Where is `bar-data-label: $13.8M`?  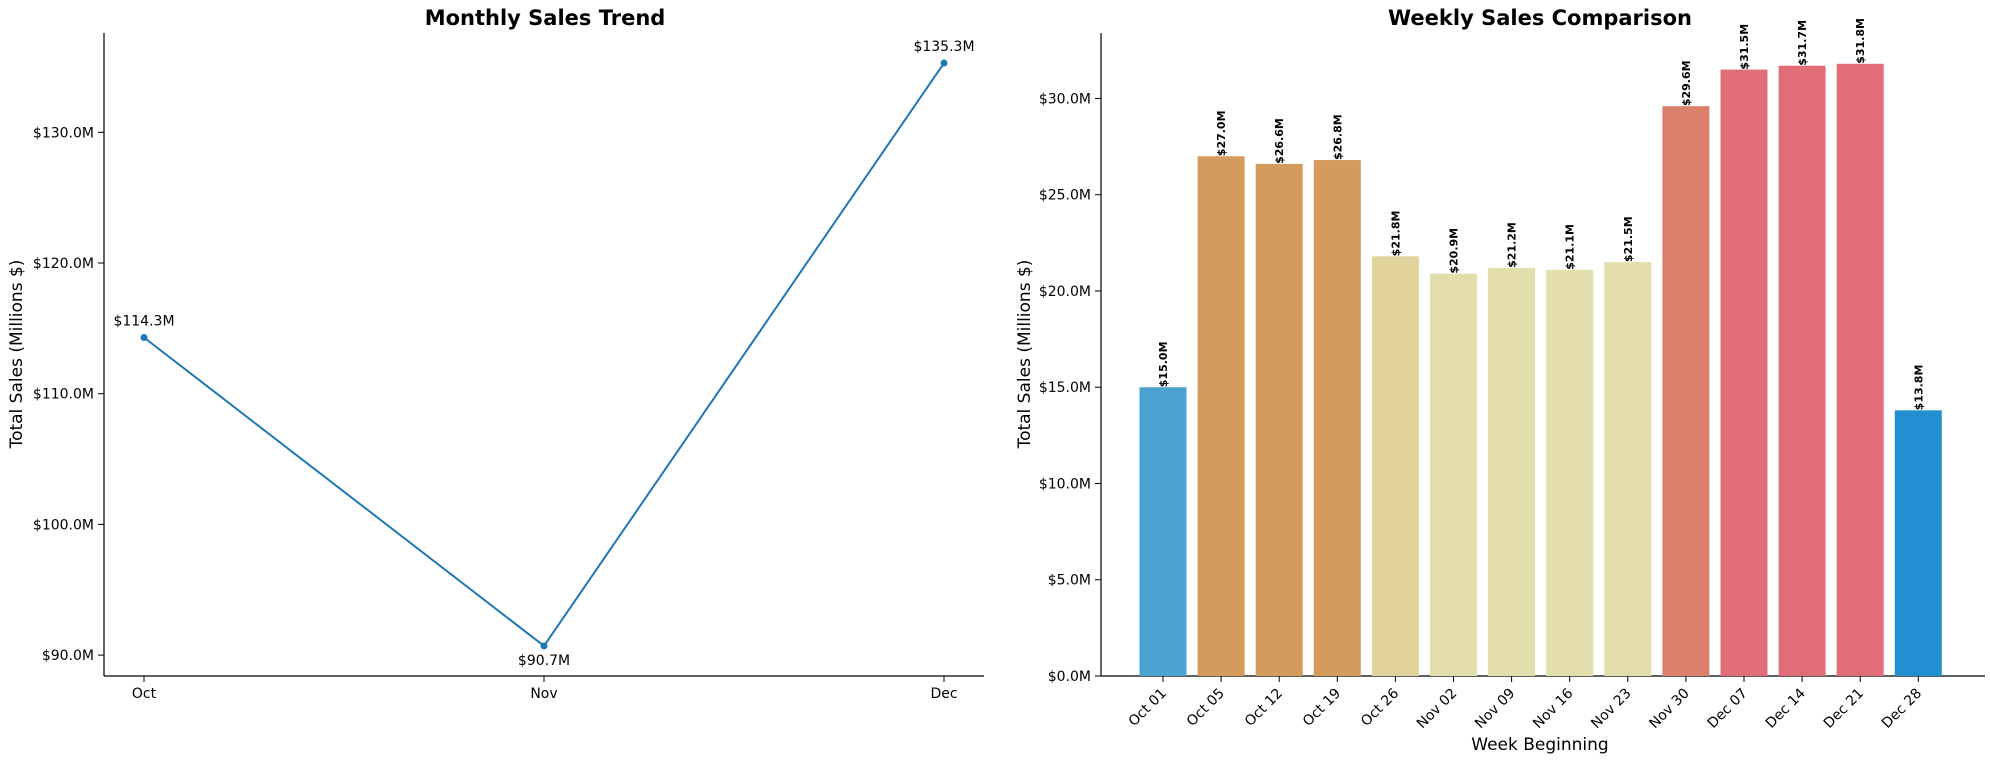 bar-data-label: $13.8M is located at coordinates (1918, 388).